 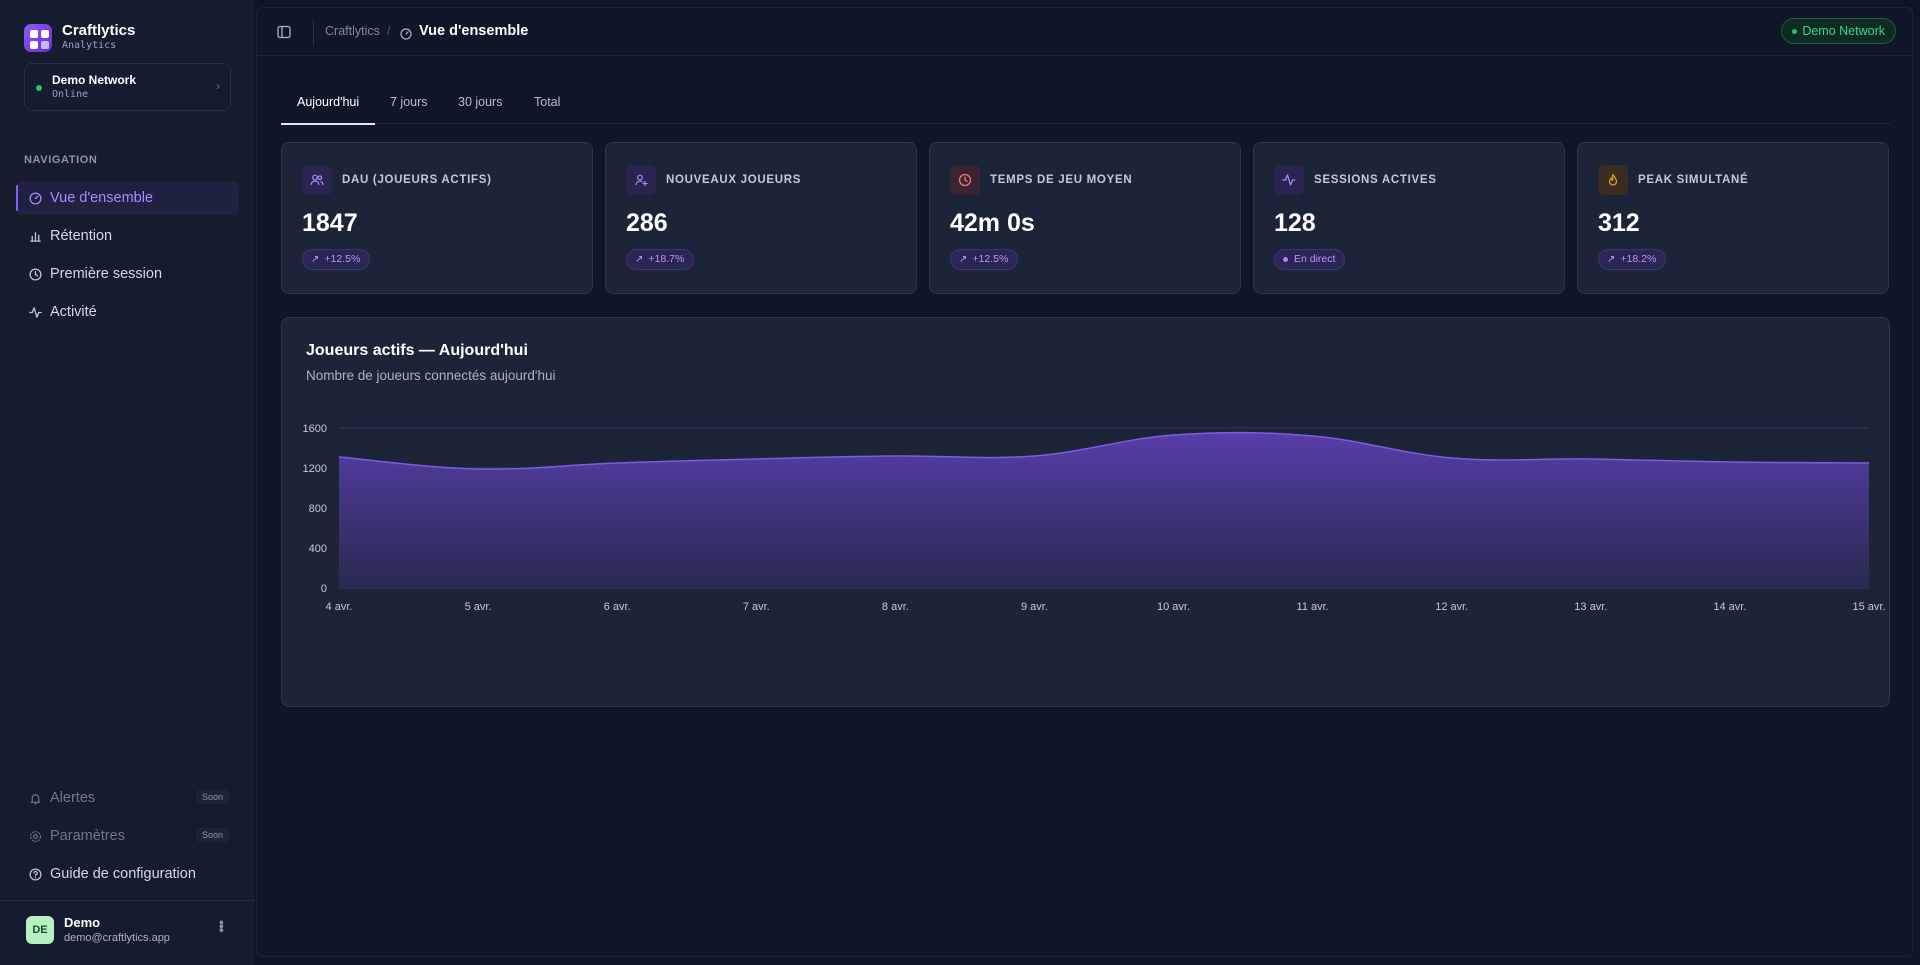 What do you see at coordinates (480, 102) in the screenshot?
I see `tab-30-days: 30 jours` at bounding box center [480, 102].